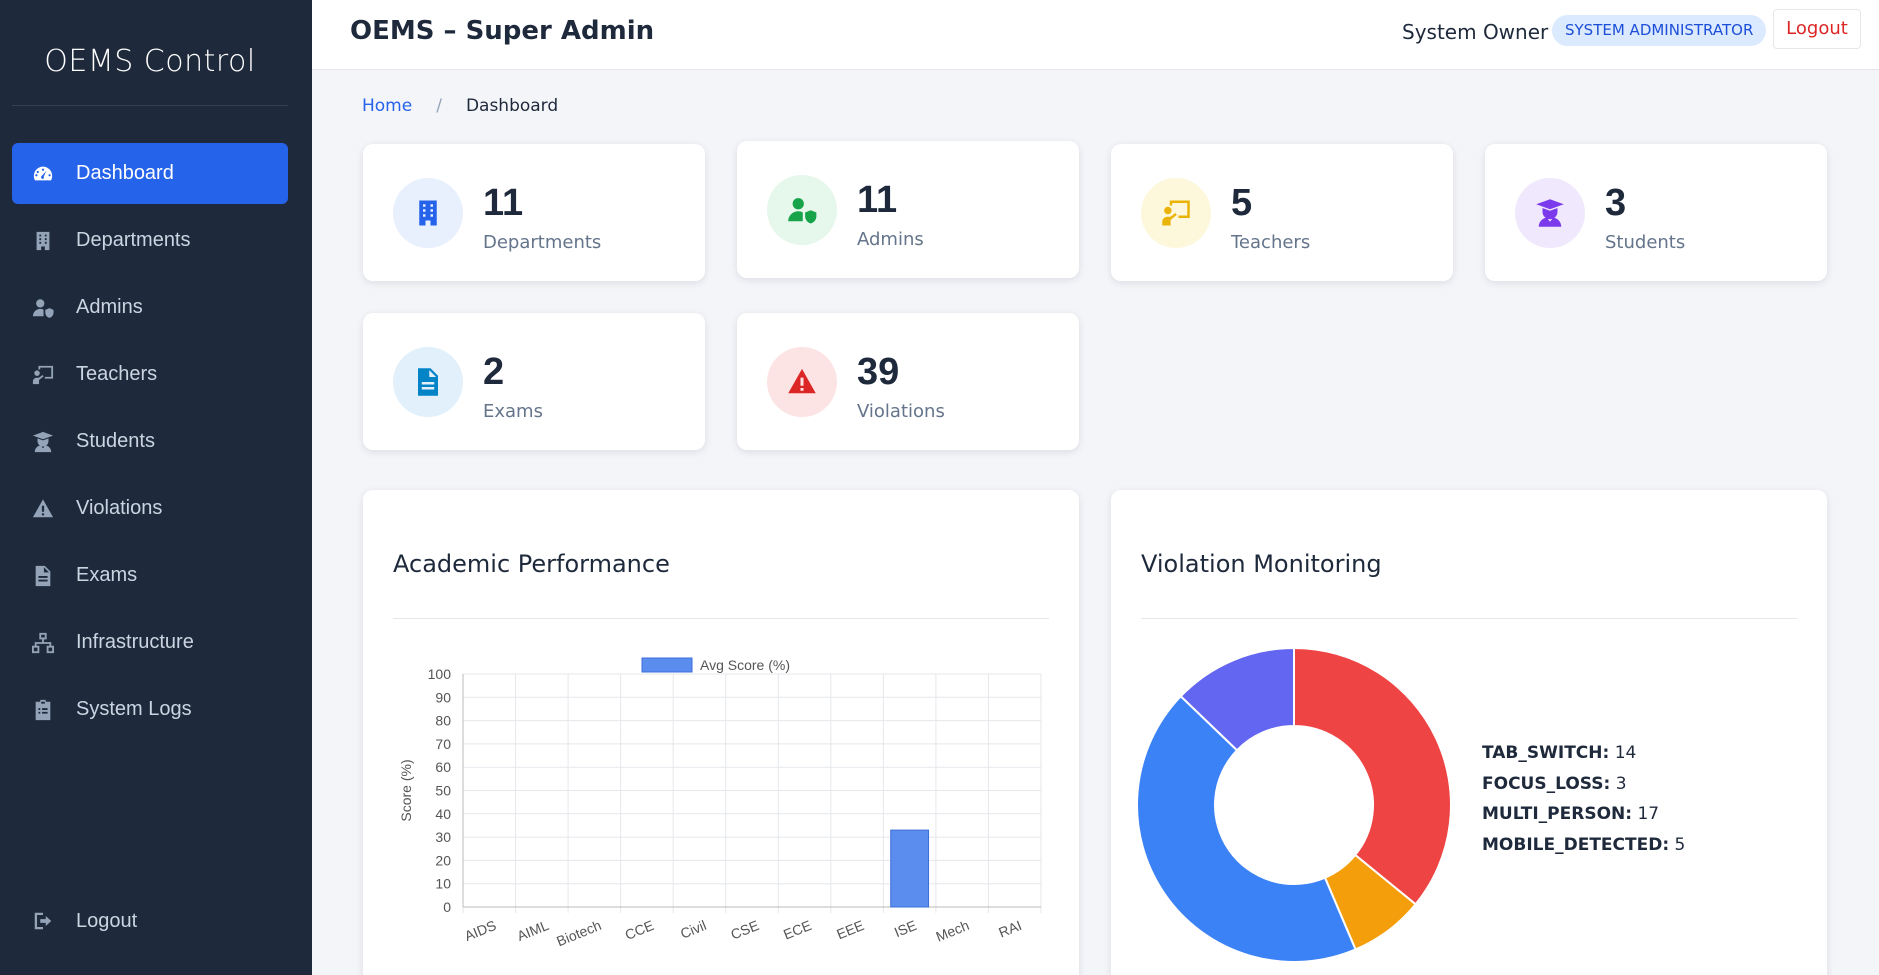 This screenshot has height=975, width=1879. I want to click on bar, so click(910, 868).